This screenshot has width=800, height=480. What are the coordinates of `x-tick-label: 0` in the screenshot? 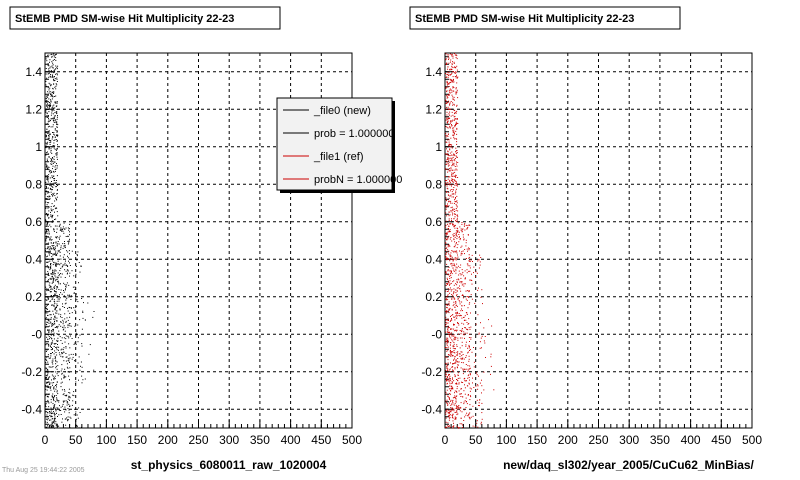 It's located at (45, 440).